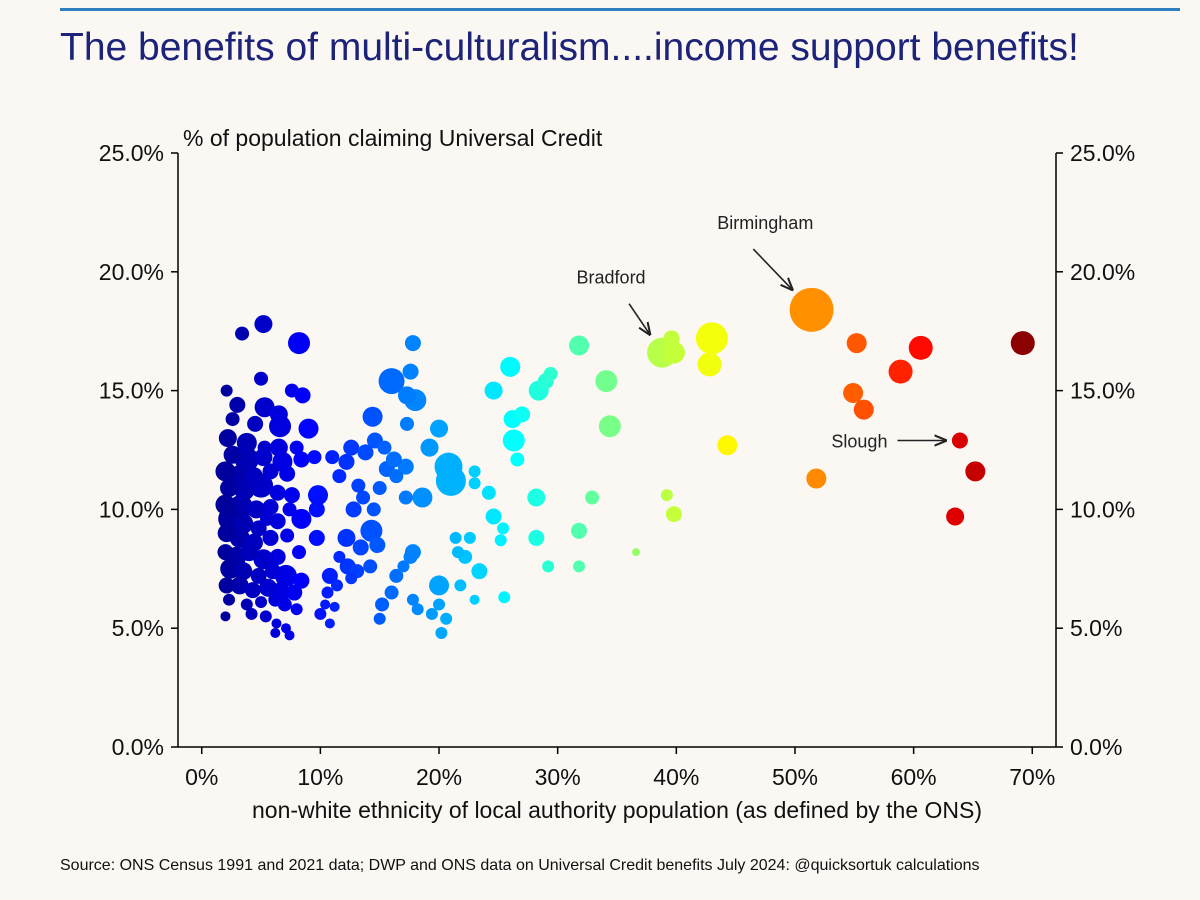 This screenshot has width=1200, height=900. I want to click on y-tick-label-left: 0.0%, so click(138, 747).